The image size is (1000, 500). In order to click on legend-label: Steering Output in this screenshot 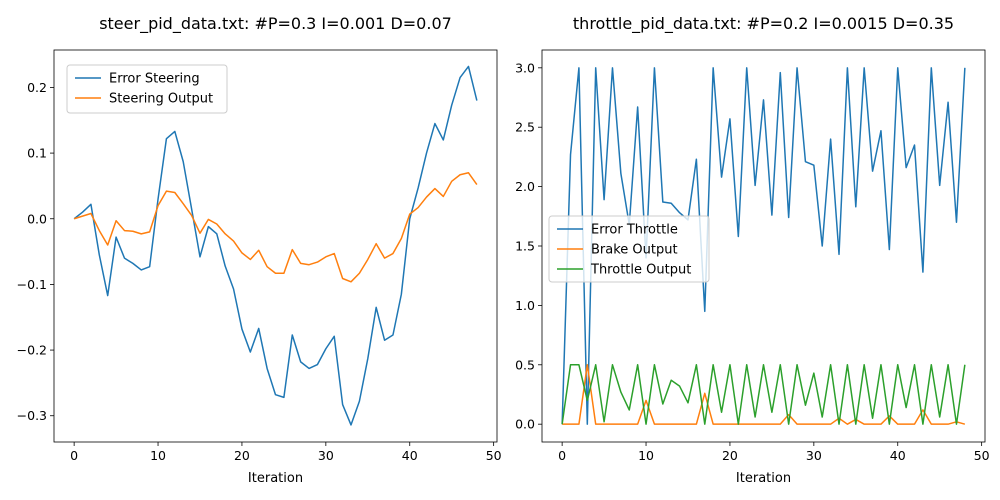, I will do `click(161, 99)`.